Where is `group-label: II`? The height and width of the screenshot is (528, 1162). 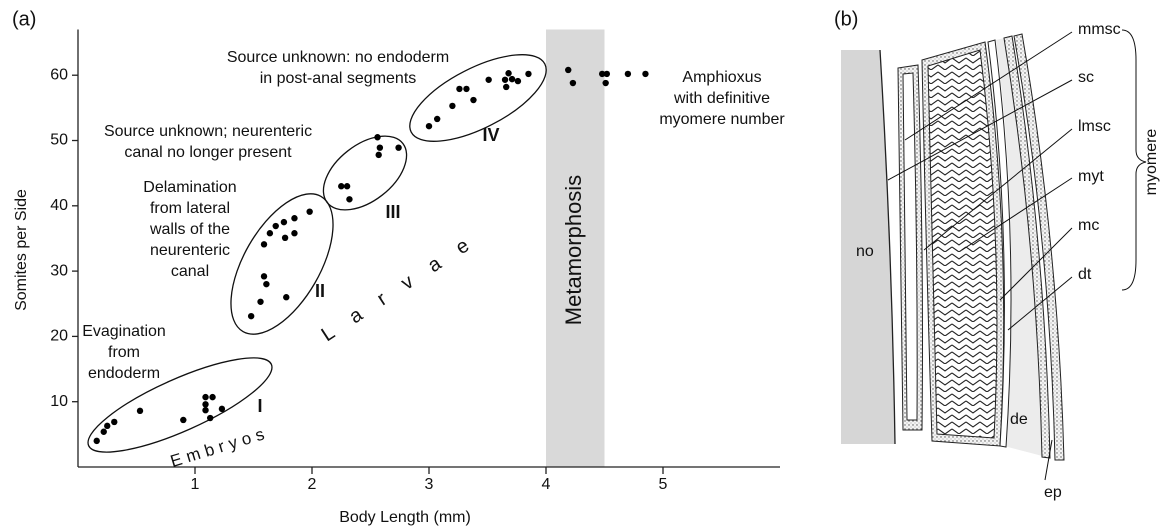 group-label: II is located at coordinates (320, 291).